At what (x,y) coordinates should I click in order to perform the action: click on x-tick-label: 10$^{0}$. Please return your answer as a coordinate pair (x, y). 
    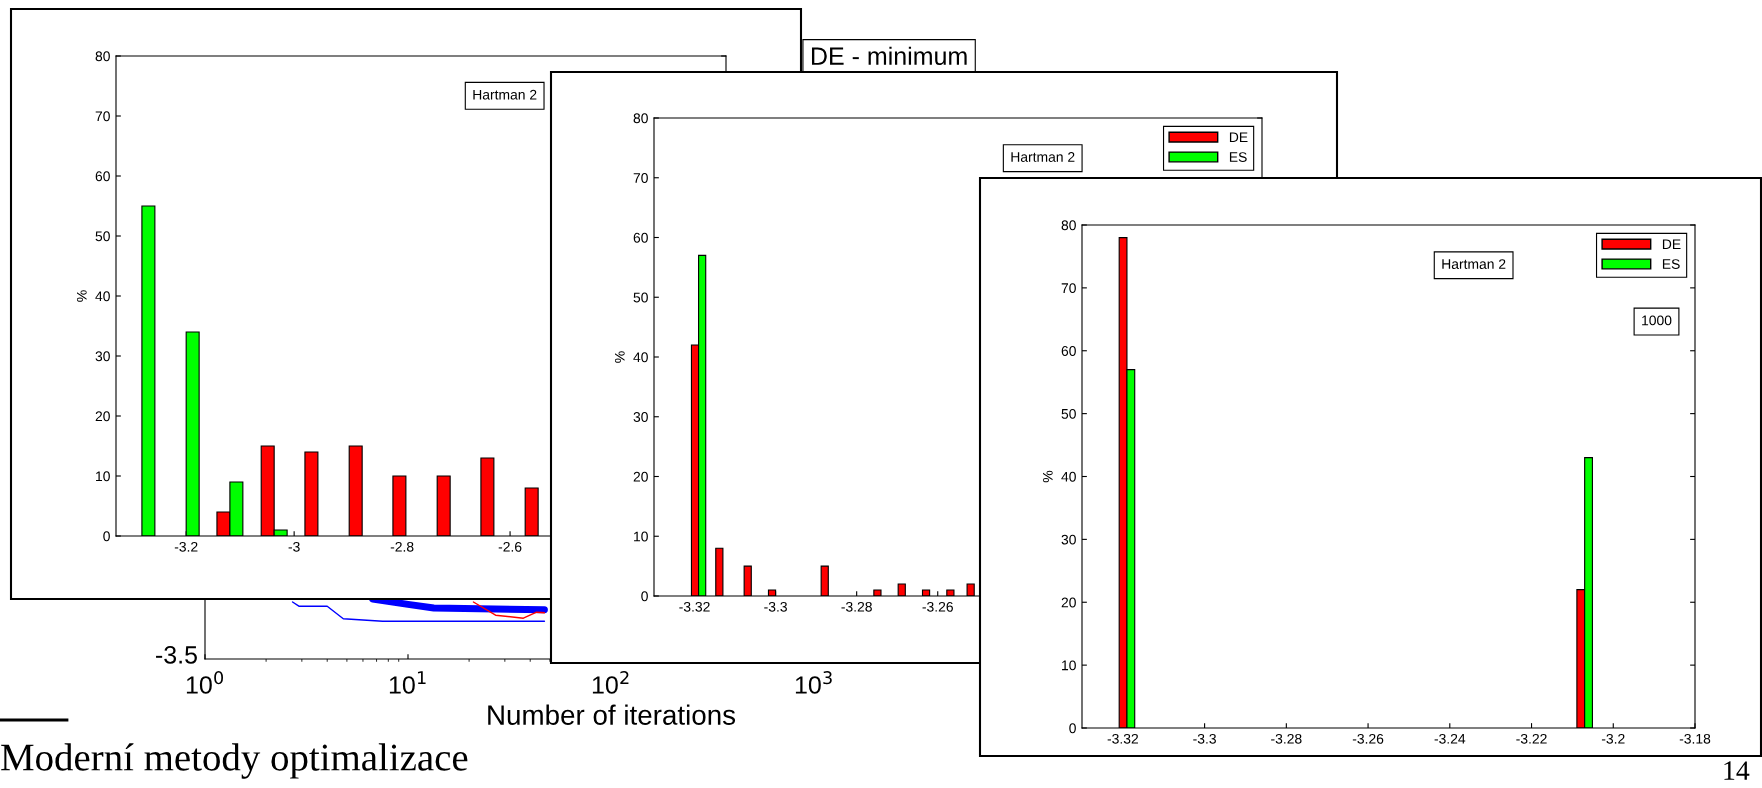
    Looking at the image, I should click on (205, 682).